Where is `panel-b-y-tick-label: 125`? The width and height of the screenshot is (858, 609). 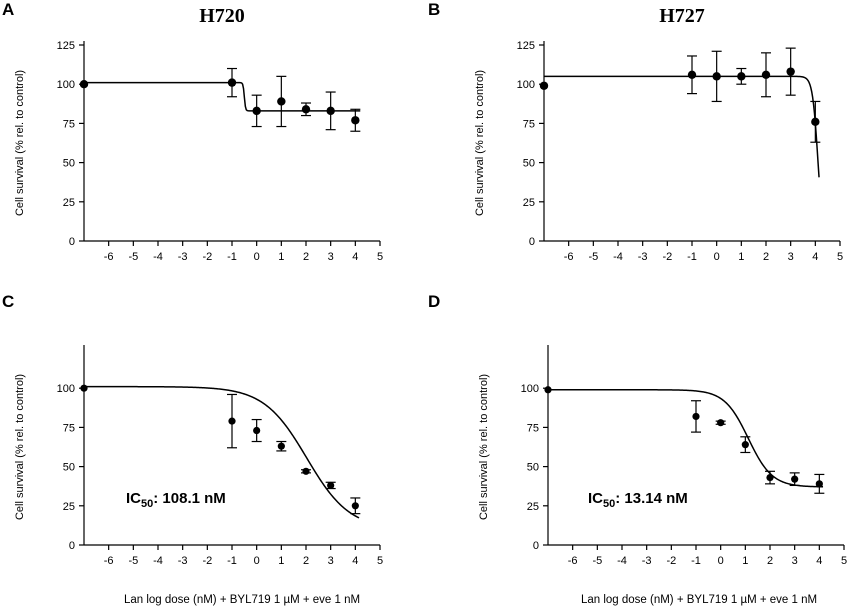 panel-b-y-tick-label: 125 is located at coordinates (526, 46).